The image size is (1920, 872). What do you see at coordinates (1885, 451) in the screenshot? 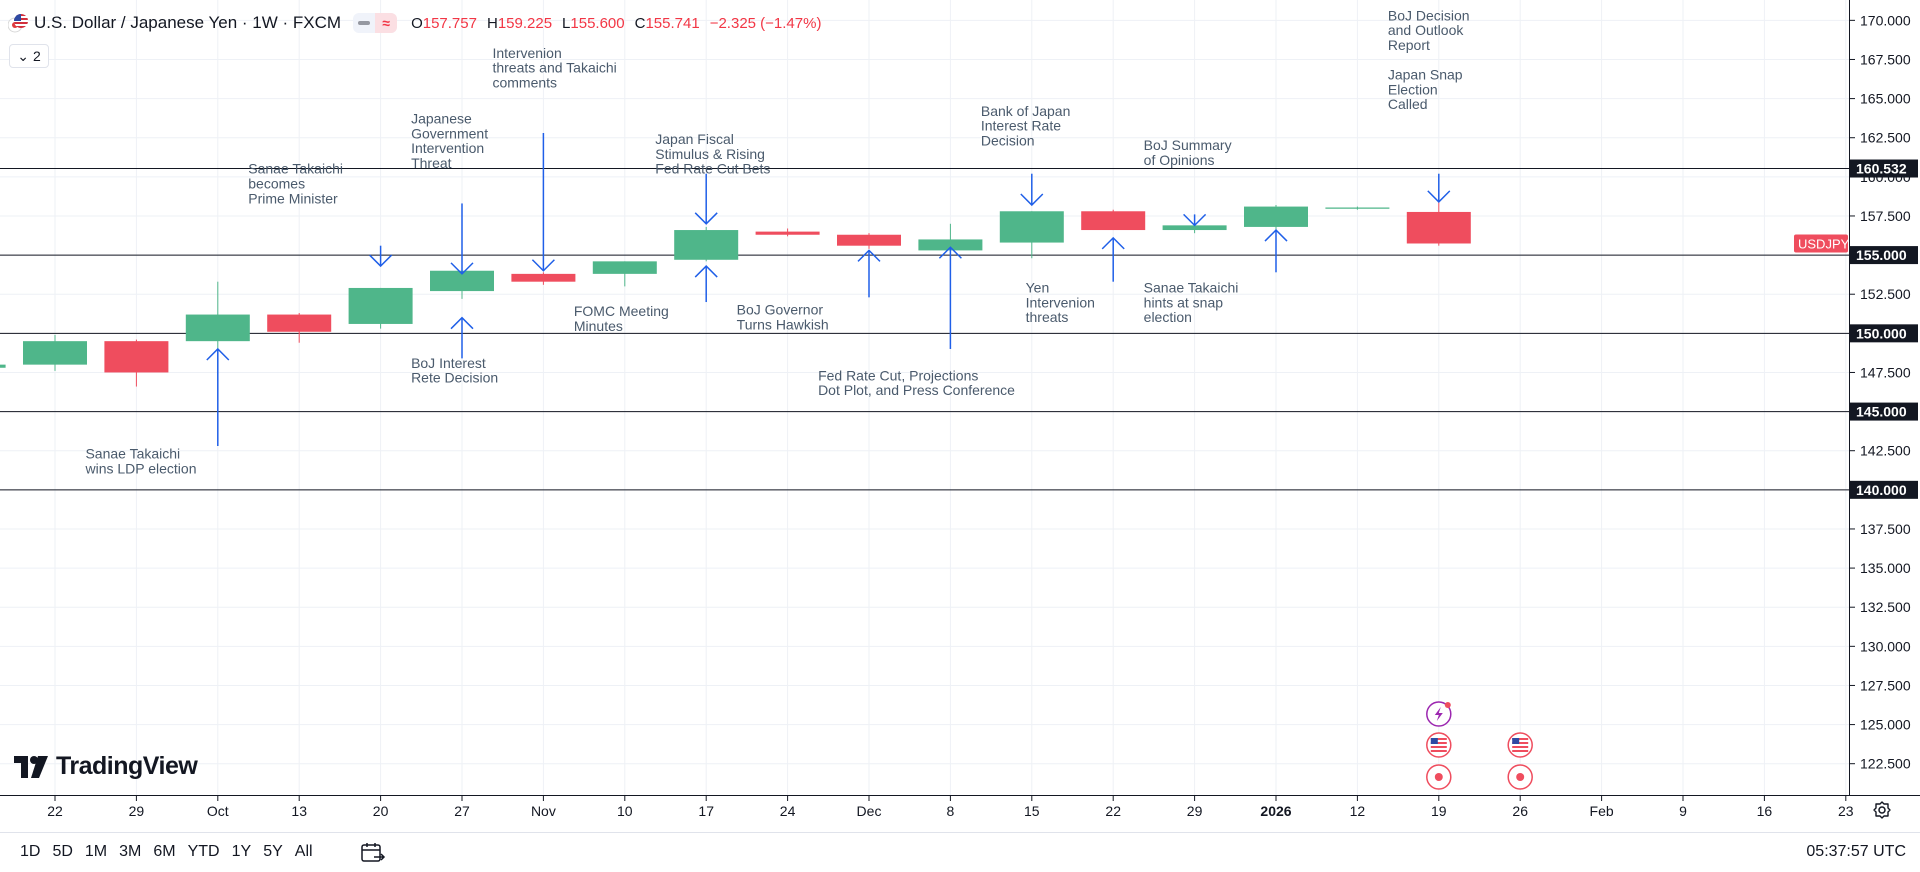
I see `price-tick-label: 142.500` at bounding box center [1885, 451].